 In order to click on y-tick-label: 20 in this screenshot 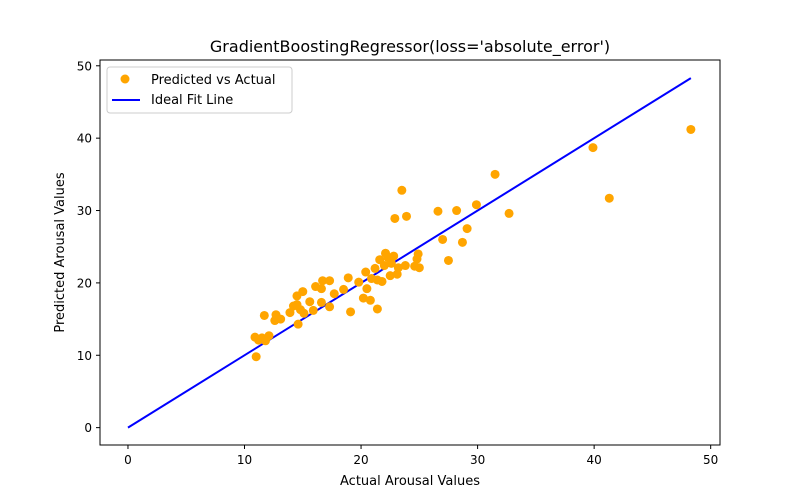, I will do `click(84, 283)`.